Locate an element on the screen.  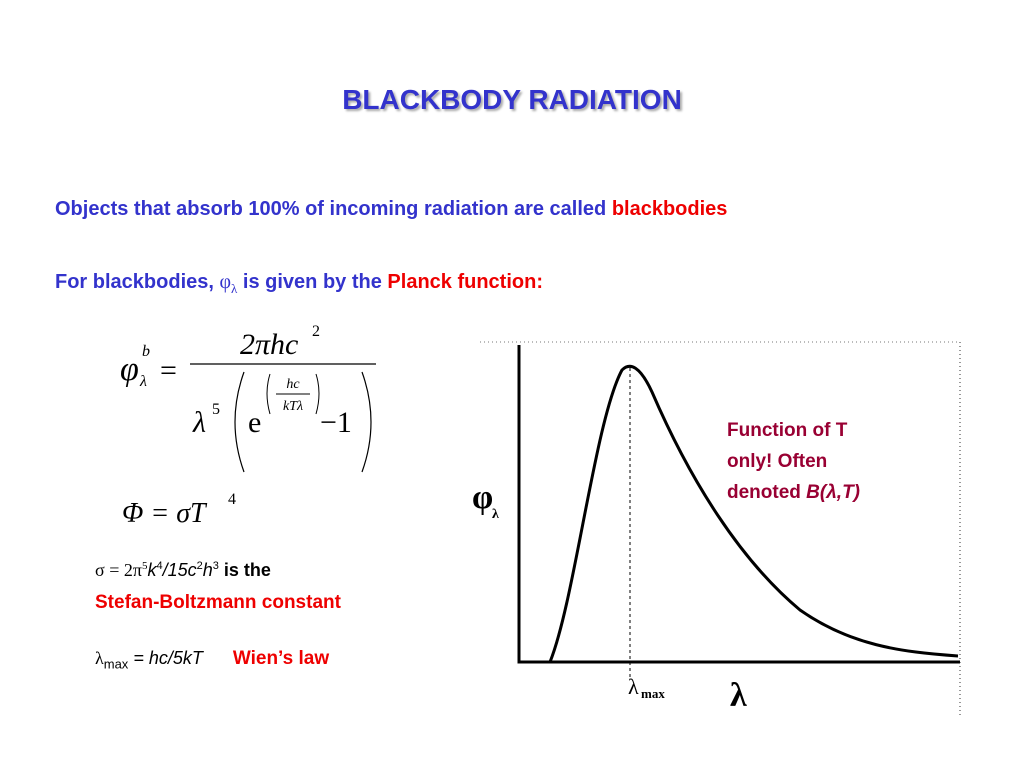
peak-label-sub: max is located at coordinates (653, 693).